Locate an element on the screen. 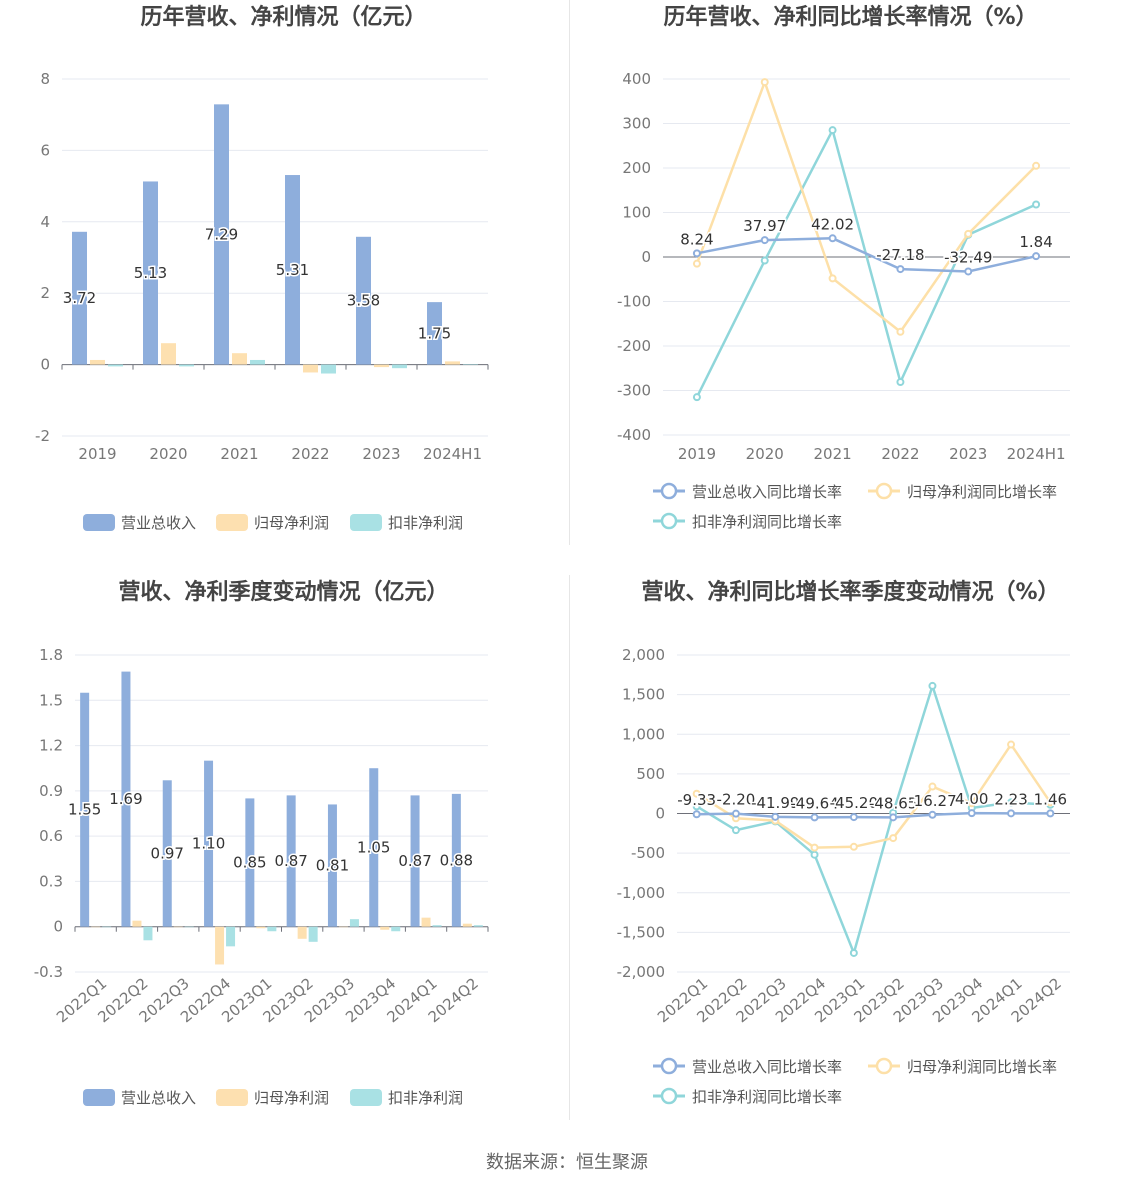 Image resolution: width=1134 pixels, height=1188 pixels. y-tick-label: -100 is located at coordinates (634, 302).